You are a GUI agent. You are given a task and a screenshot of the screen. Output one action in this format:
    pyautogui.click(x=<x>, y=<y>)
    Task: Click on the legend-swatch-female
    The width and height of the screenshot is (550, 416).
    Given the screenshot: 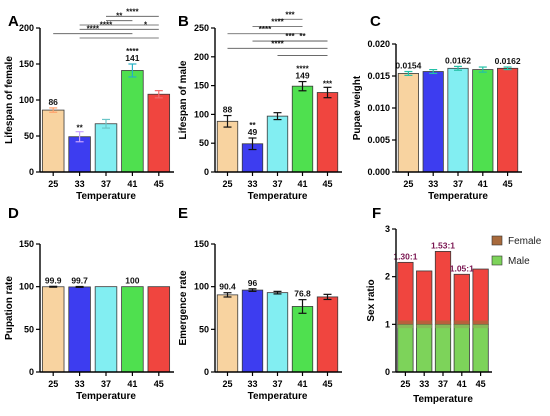 What is the action you would take?
    pyautogui.click(x=497, y=240)
    